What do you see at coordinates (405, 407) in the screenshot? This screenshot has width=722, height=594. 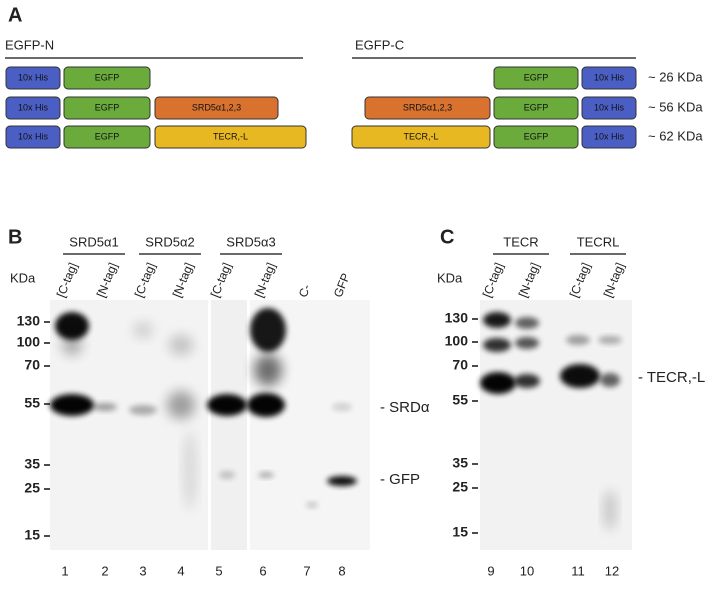 I see `band-label: - SRDα` at bounding box center [405, 407].